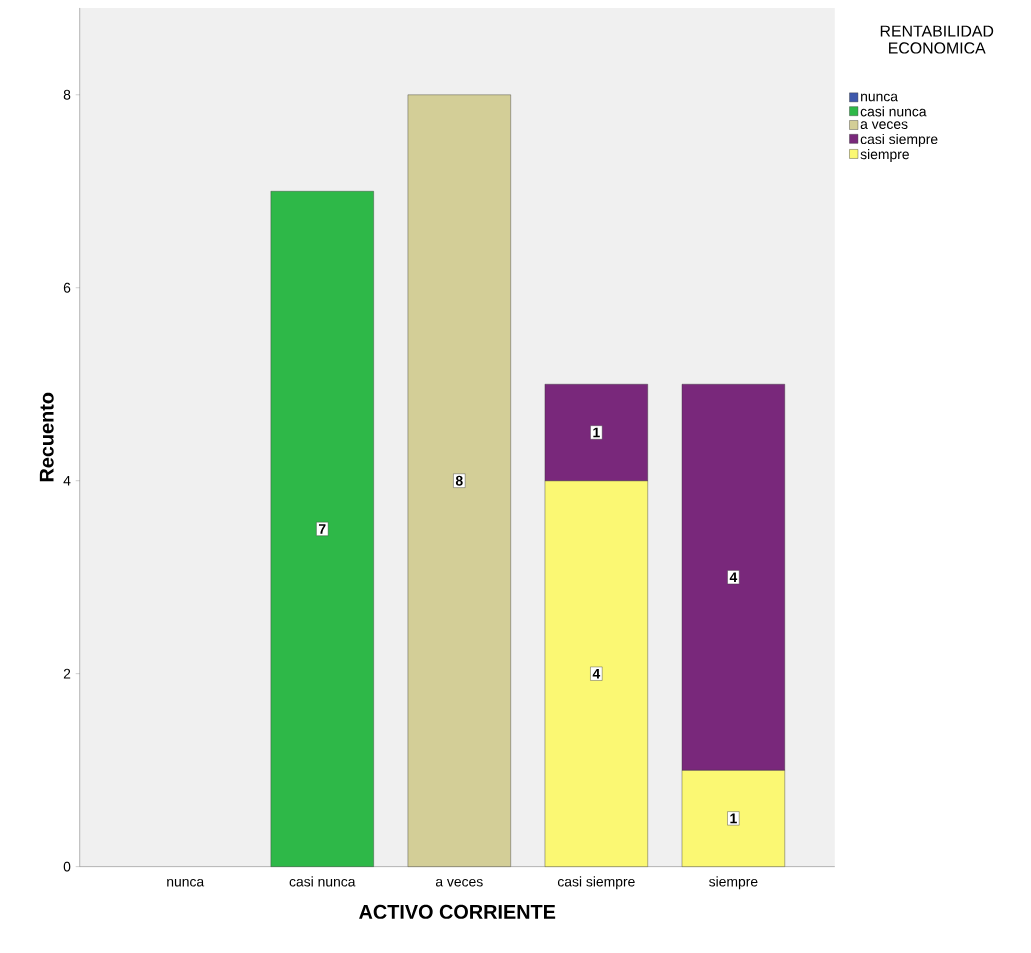 The width and height of the screenshot is (1031, 953). Describe the element at coordinates (899, 140) in the screenshot. I see `legend-label: casi siempre` at that location.